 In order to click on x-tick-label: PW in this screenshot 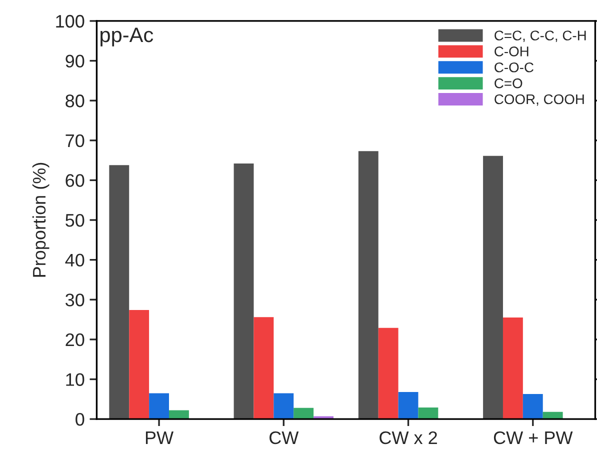, I will do `click(160, 438)`.